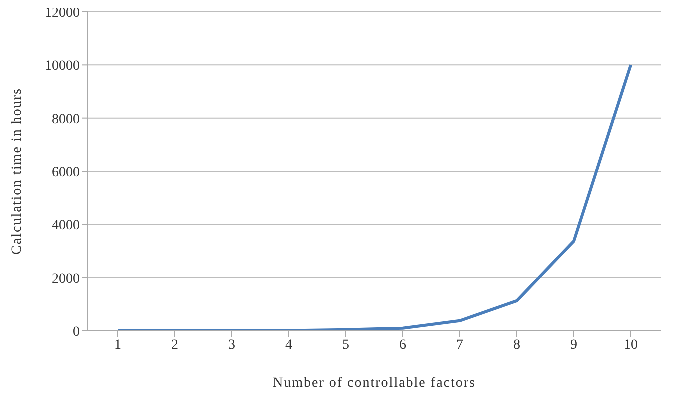 This screenshot has height=399, width=673. Describe the element at coordinates (118, 345) in the screenshot. I see `x-tick-label: 1` at that location.